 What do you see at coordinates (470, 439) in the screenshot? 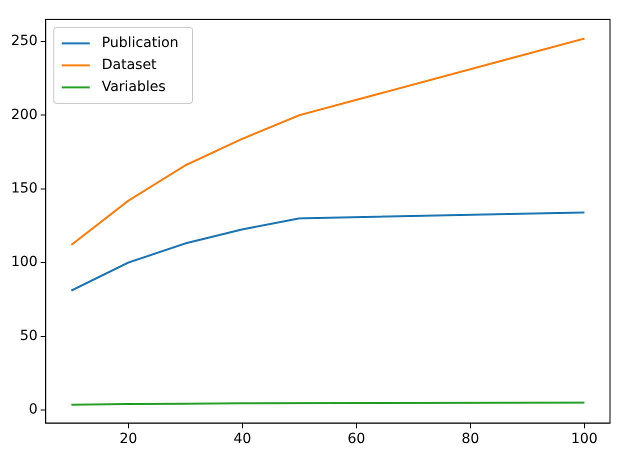
I see `x-tick-label: 80` at bounding box center [470, 439].